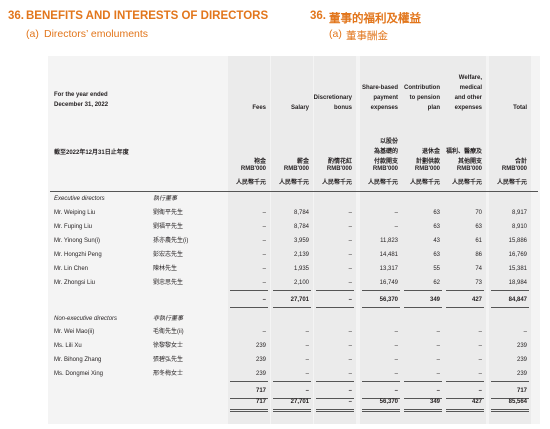  Describe the element at coordinates (168, 212) in the screenshot. I see `director-name-zh: 劉衛平先生` at that location.